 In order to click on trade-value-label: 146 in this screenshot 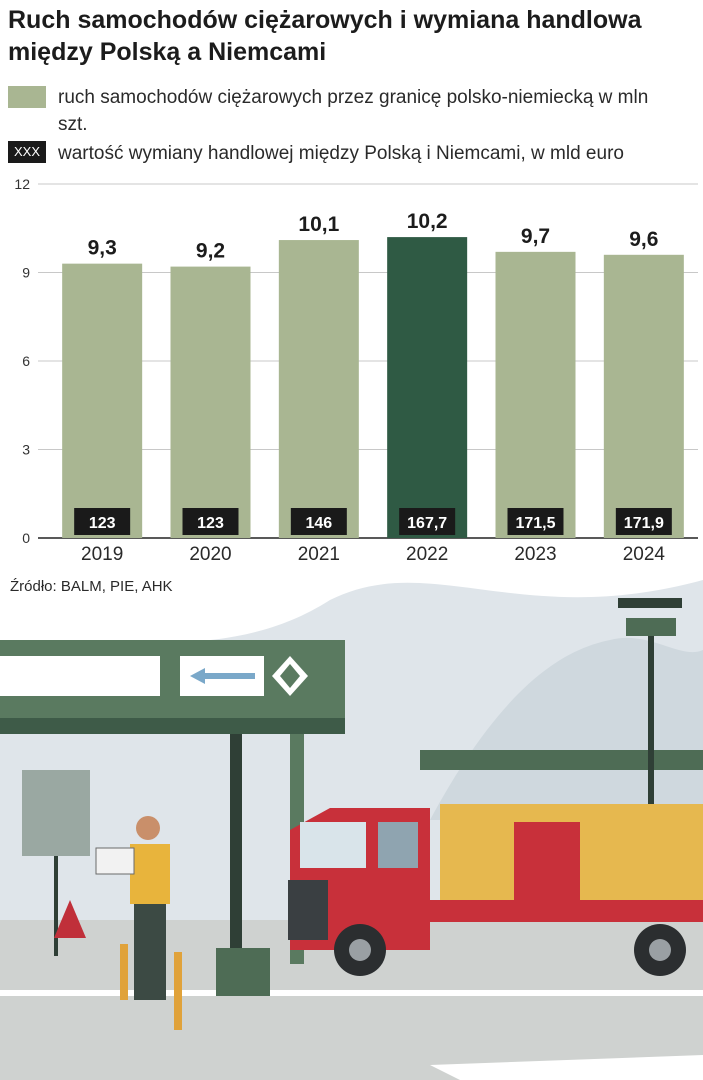, I will do `click(318, 523)`.